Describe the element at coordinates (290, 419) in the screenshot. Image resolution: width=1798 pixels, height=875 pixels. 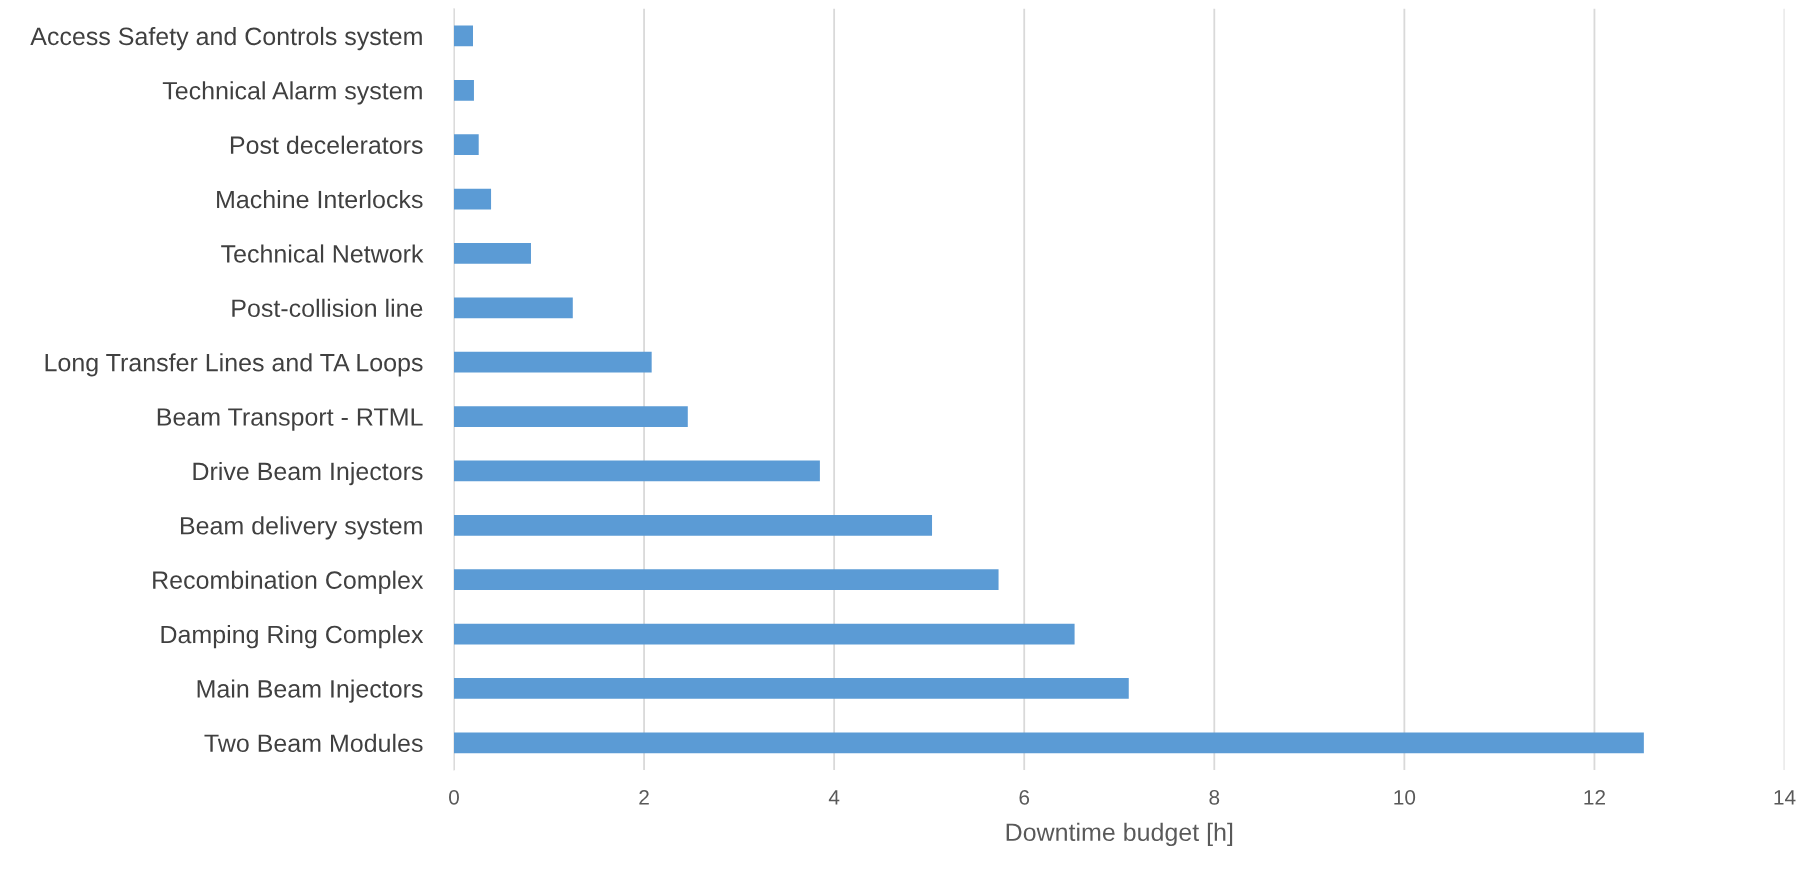
I see `y-tick-label: Beam Transport - RTML` at that location.